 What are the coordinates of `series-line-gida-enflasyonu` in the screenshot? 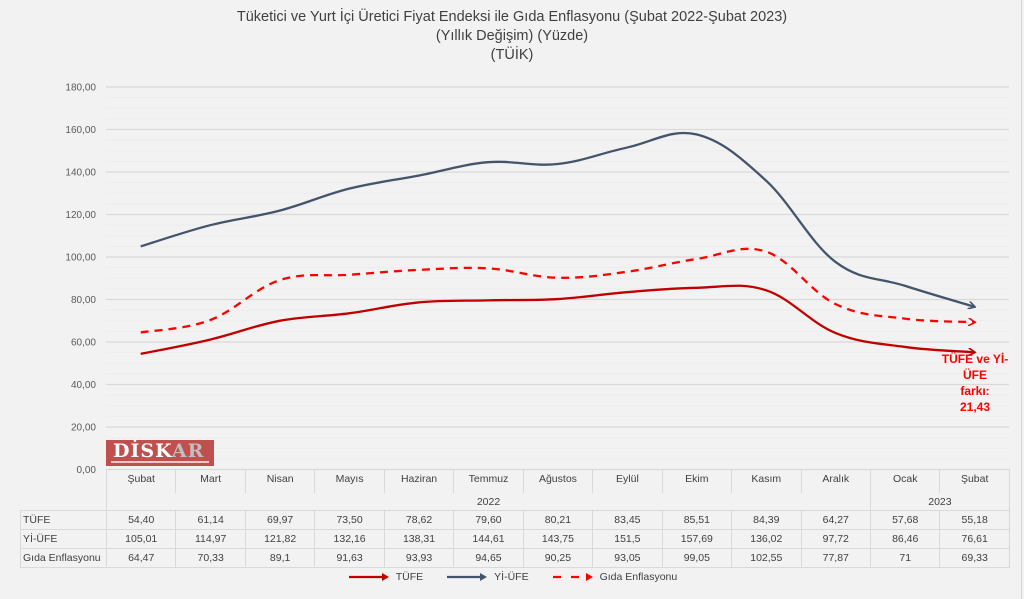 It's located at (557, 290).